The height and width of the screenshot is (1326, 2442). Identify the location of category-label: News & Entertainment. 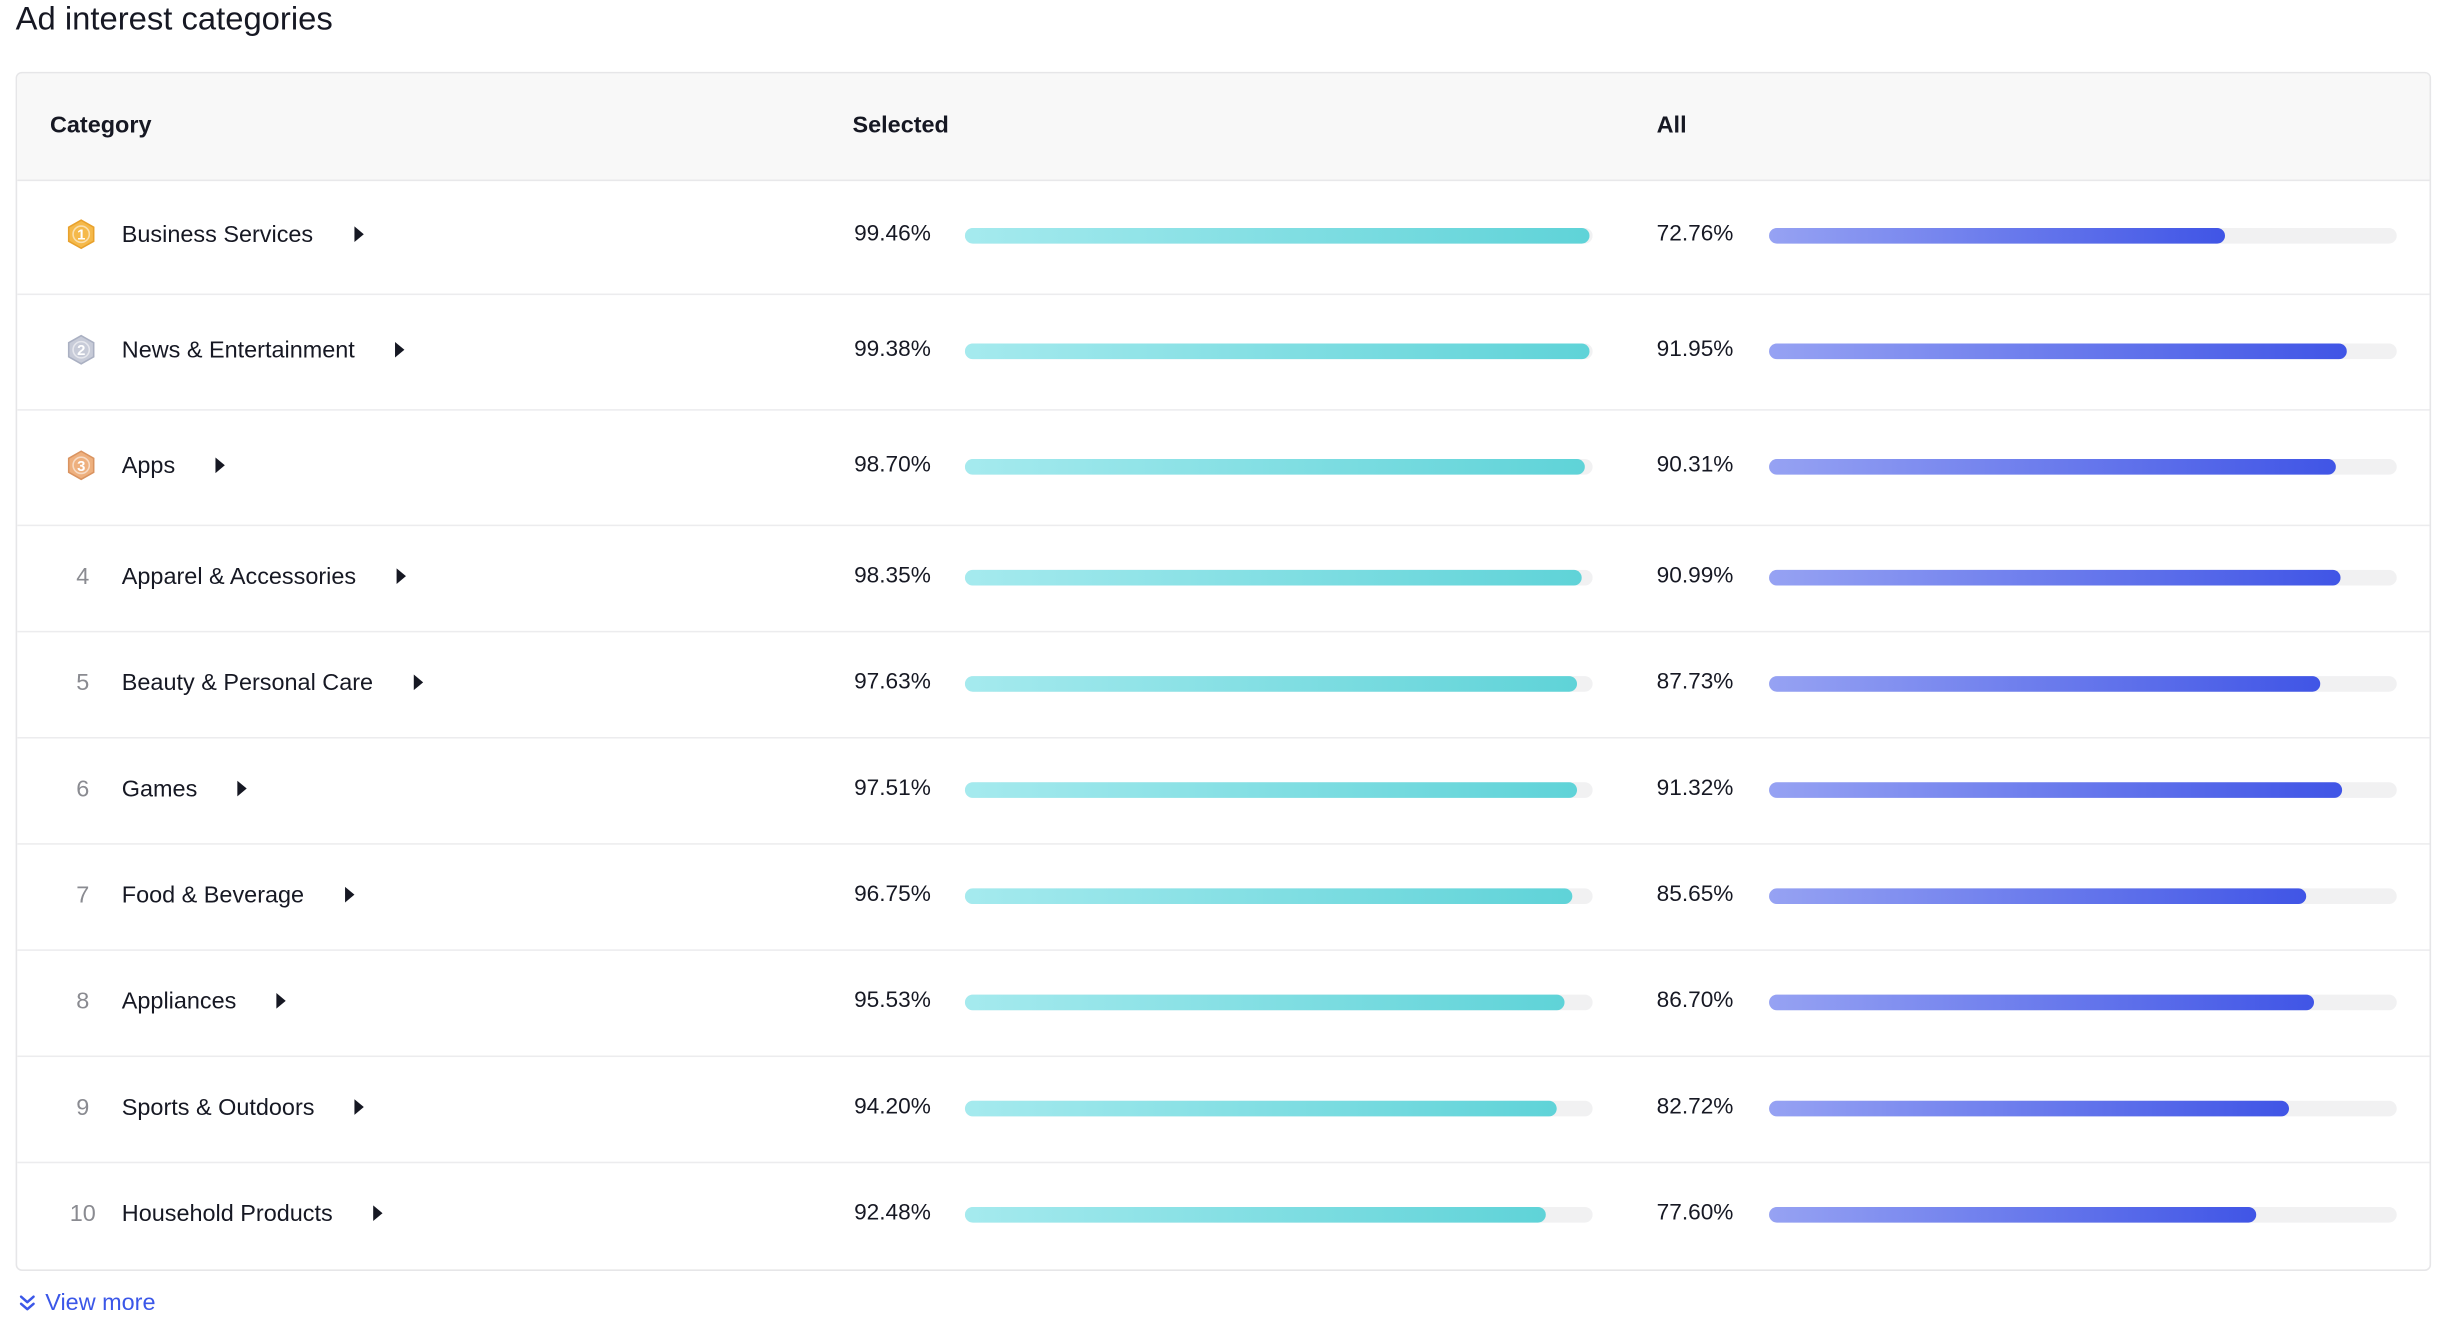
(238, 350).